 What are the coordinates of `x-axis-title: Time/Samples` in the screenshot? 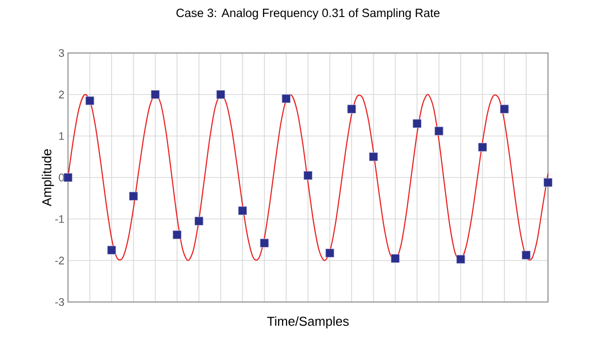 It's located at (308, 322).